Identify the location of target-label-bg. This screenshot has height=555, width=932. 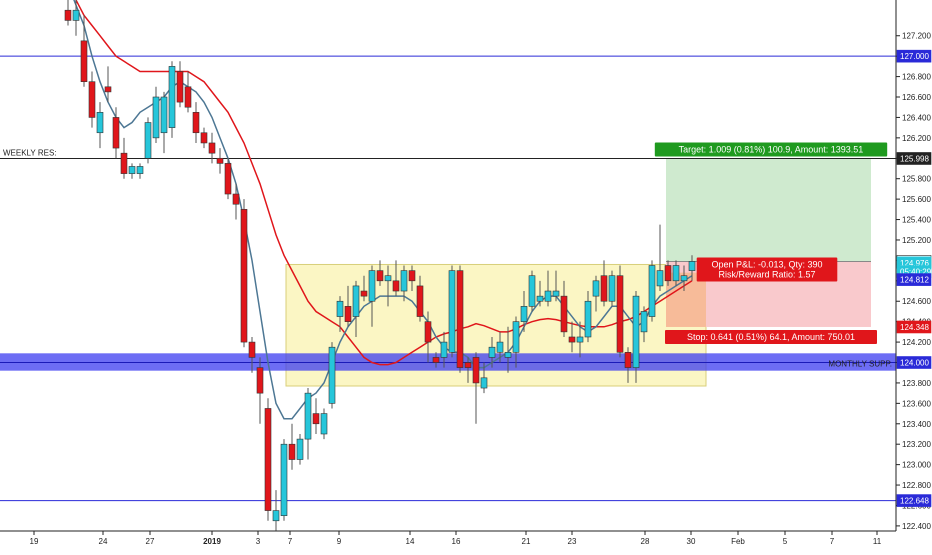
(771, 149).